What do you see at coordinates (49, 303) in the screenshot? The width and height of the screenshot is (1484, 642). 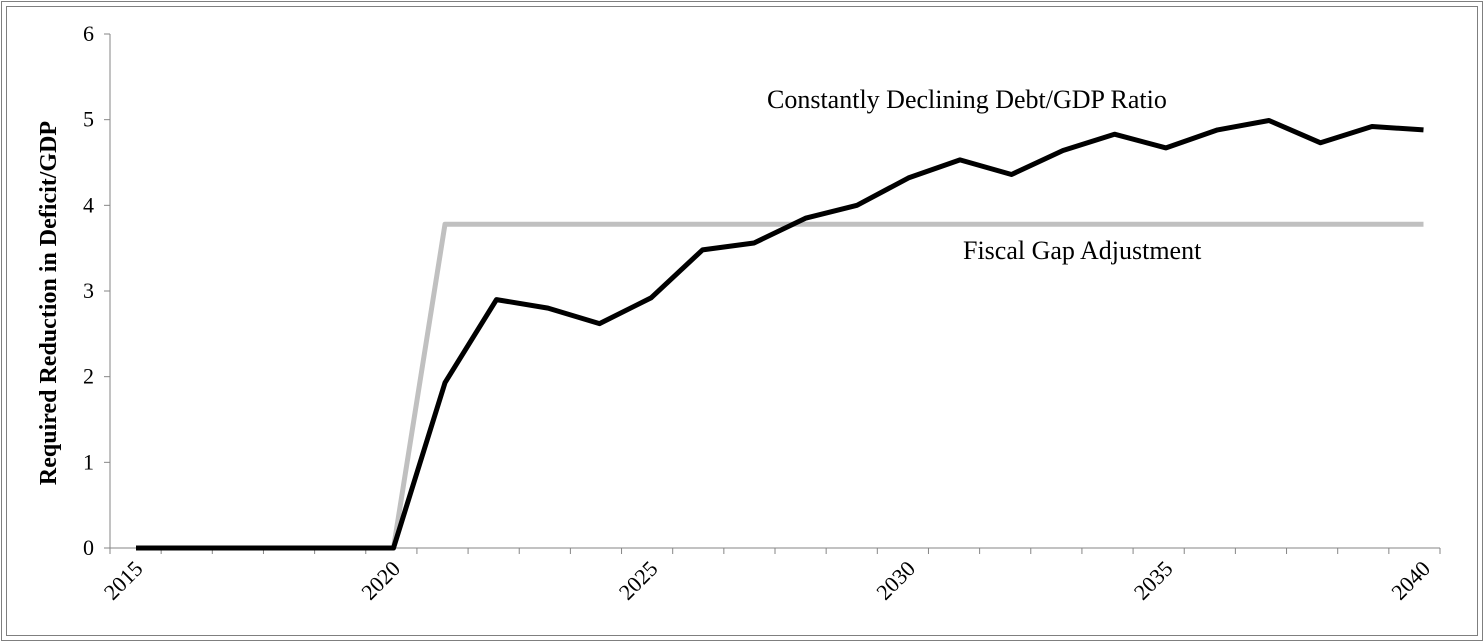 I see `y-axis-title: Required Reduction in Deficit/GDP` at bounding box center [49, 303].